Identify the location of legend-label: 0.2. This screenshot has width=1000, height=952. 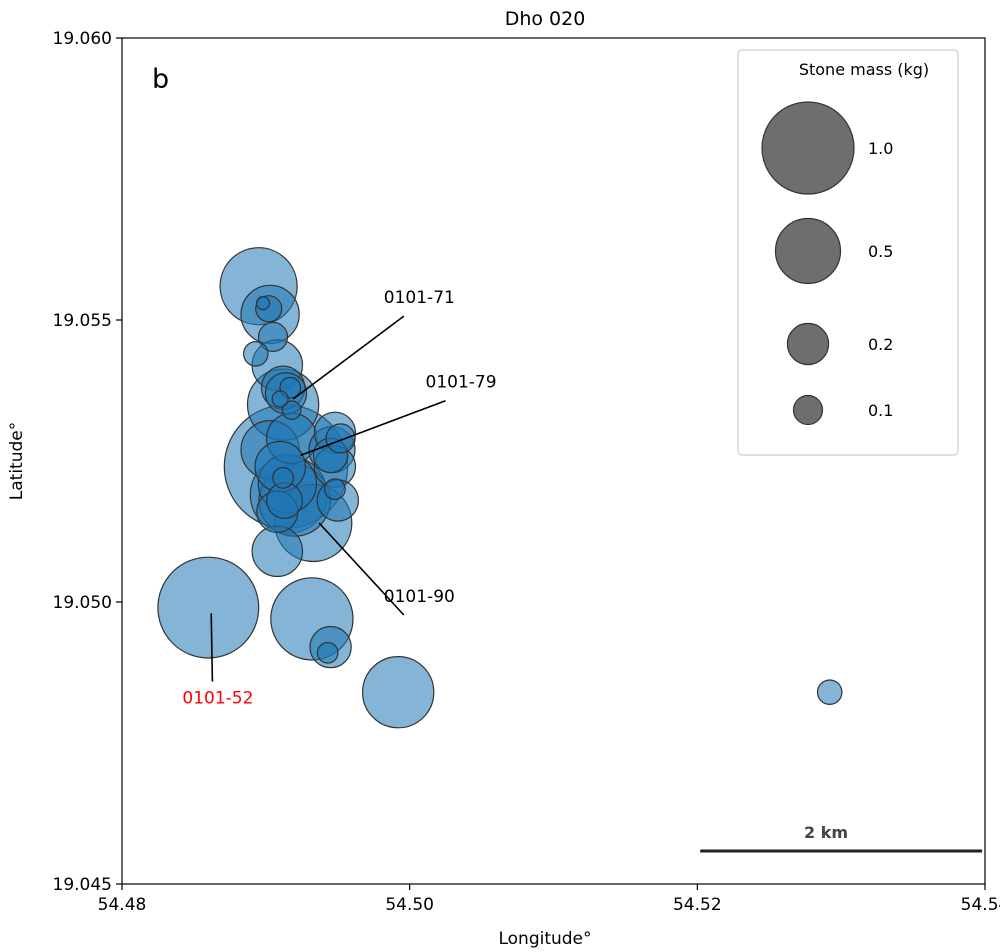
(880, 344).